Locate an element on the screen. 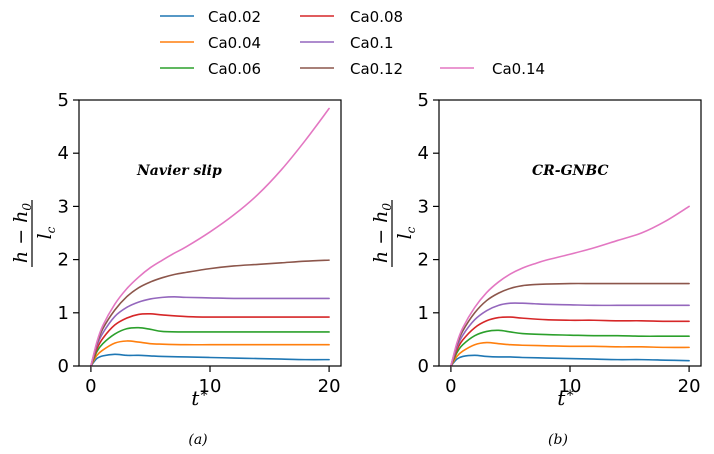  panel-b-caption: (b) is located at coordinates (558, 440).